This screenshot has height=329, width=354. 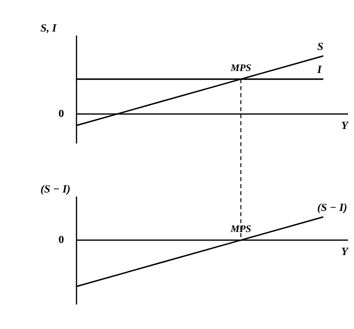 What do you see at coordinates (55, 190) in the screenshot?
I see `y-axis-title: (S − I)` at bounding box center [55, 190].